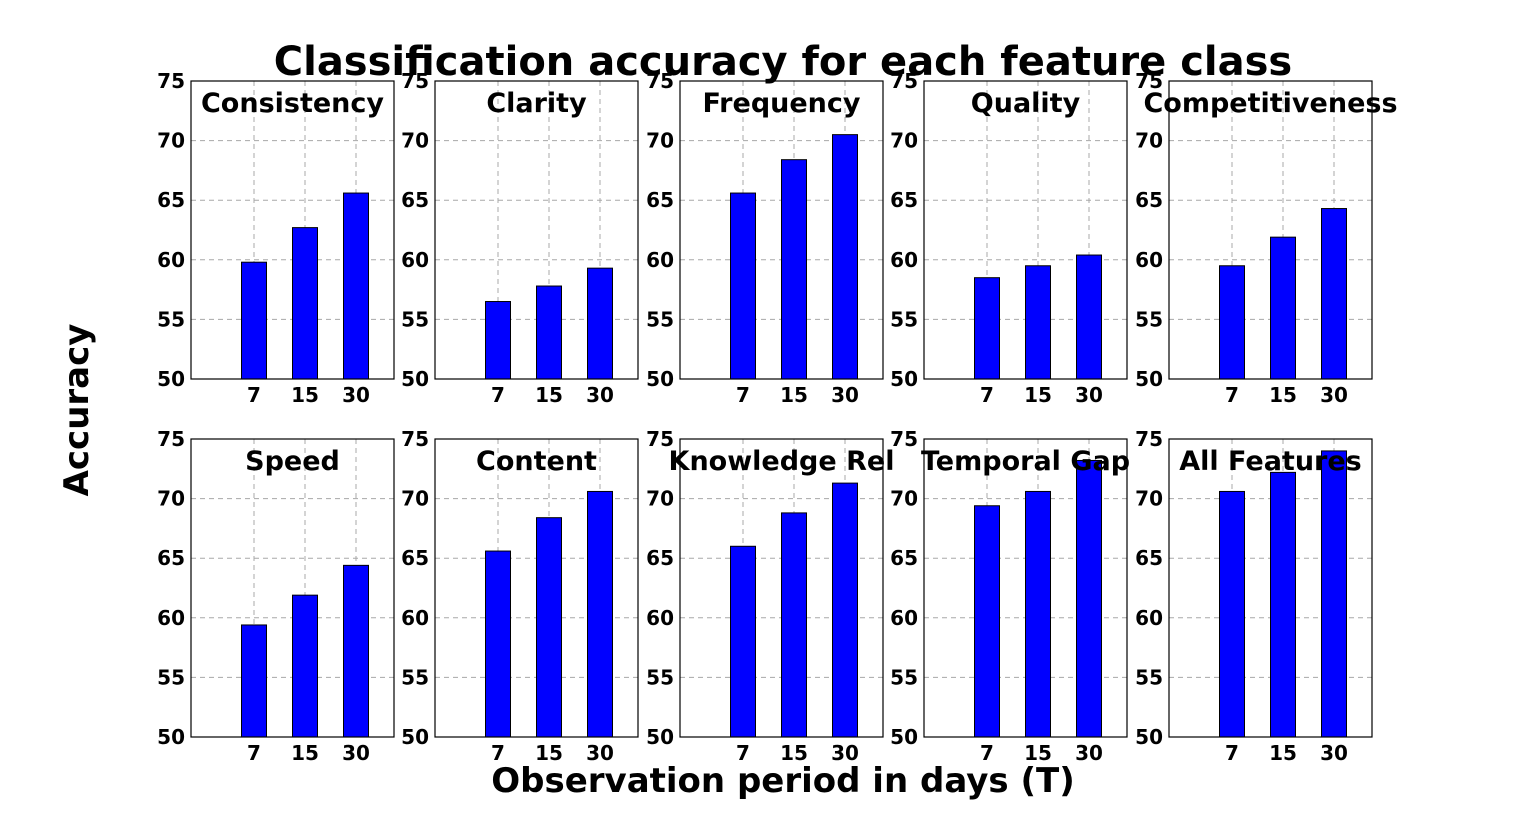  Describe the element at coordinates (292, 103) in the screenshot. I see `panel-title: Consistency` at that location.